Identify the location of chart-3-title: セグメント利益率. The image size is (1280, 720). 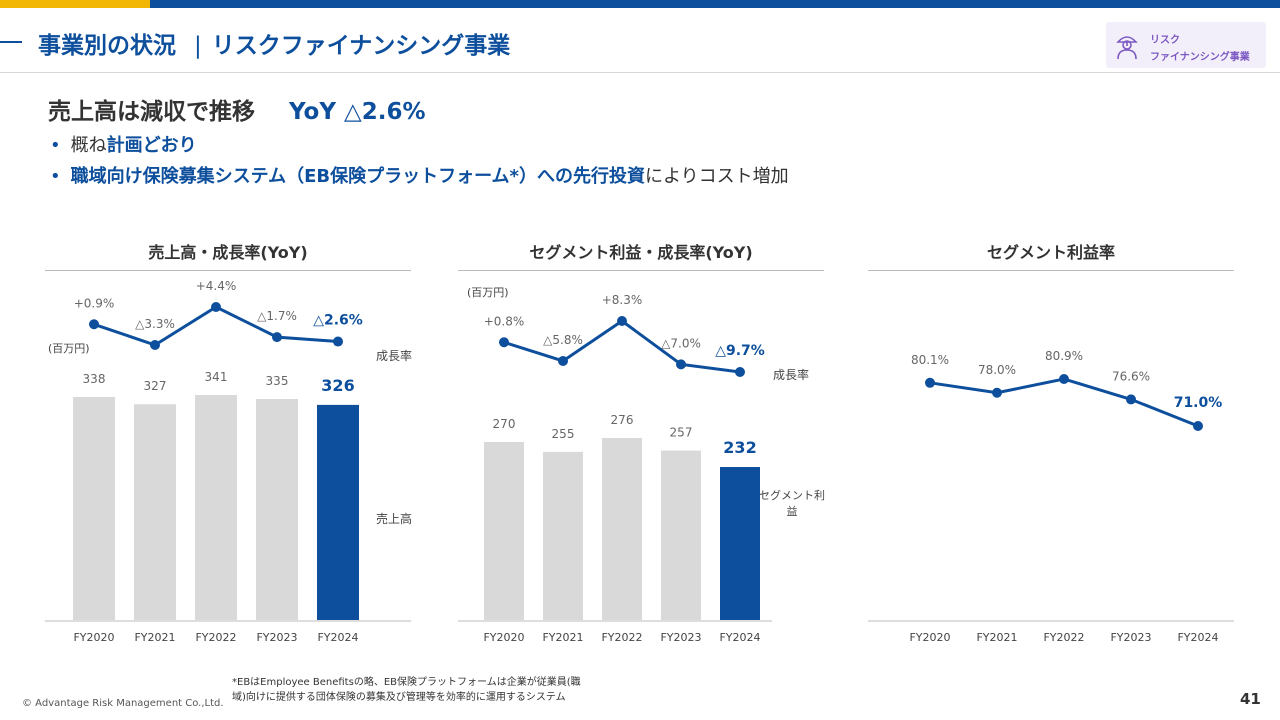
(1050, 252).